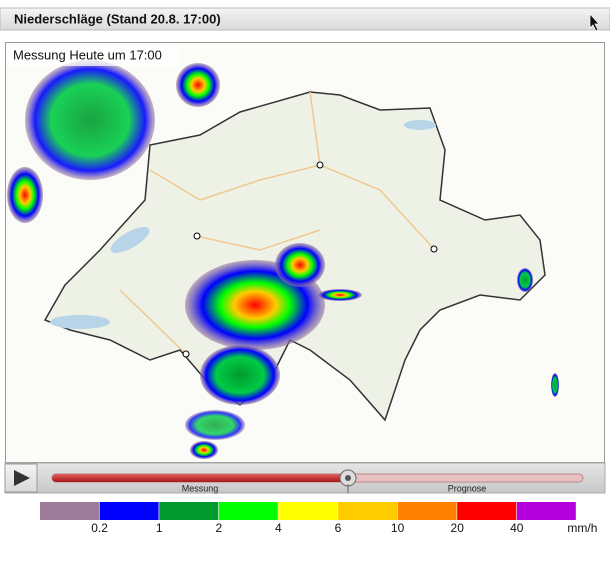 Image resolution: width=610 pixels, height=563 pixels. Describe the element at coordinates (517, 528) in the screenshot. I see `legend-label: 40` at that location.